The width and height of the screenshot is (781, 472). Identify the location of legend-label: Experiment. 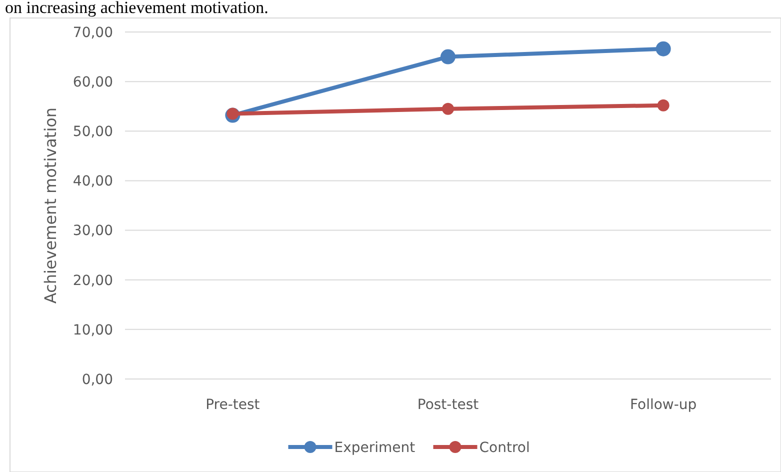
(375, 448).